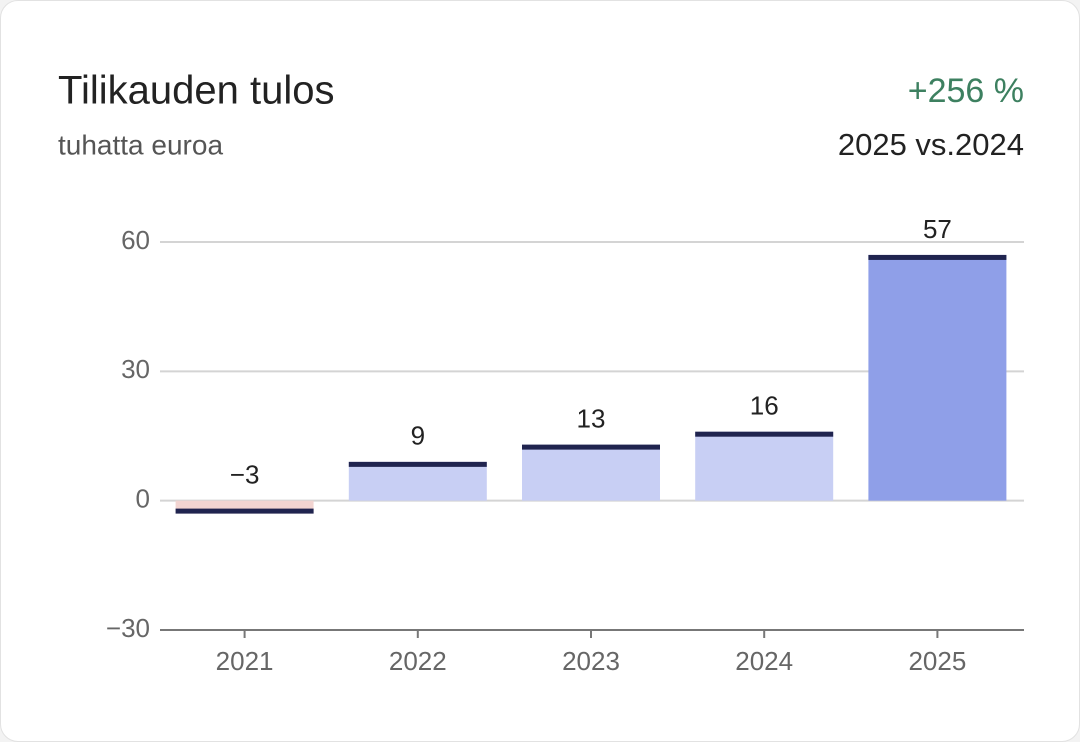 This screenshot has width=1080, height=742. What do you see at coordinates (418, 661) in the screenshot?
I see `x-tick-label: 2022` at bounding box center [418, 661].